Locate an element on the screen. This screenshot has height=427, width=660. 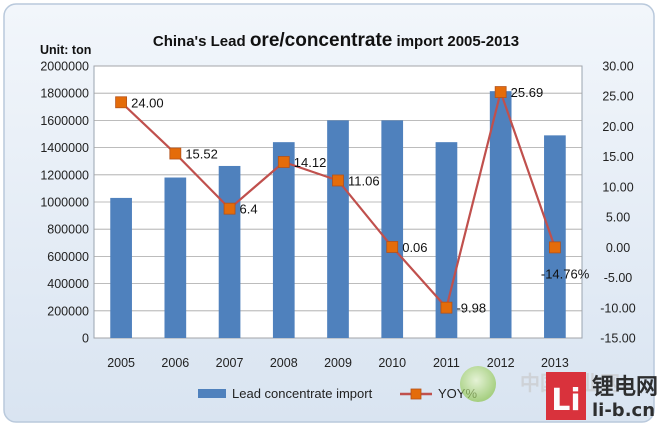
chart-title-suffix: import 2005-2013 is located at coordinates (455, 41).